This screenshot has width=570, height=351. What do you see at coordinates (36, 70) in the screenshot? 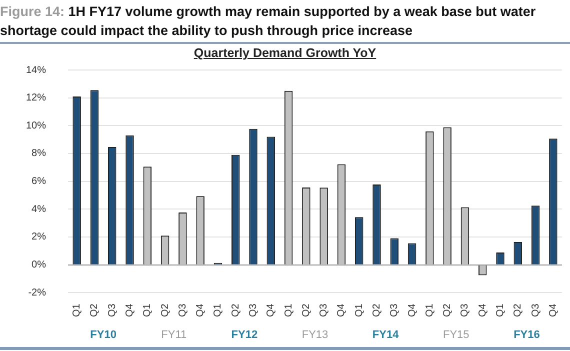
I see `y-tick-label: 14%` at bounding box center [36, 70].